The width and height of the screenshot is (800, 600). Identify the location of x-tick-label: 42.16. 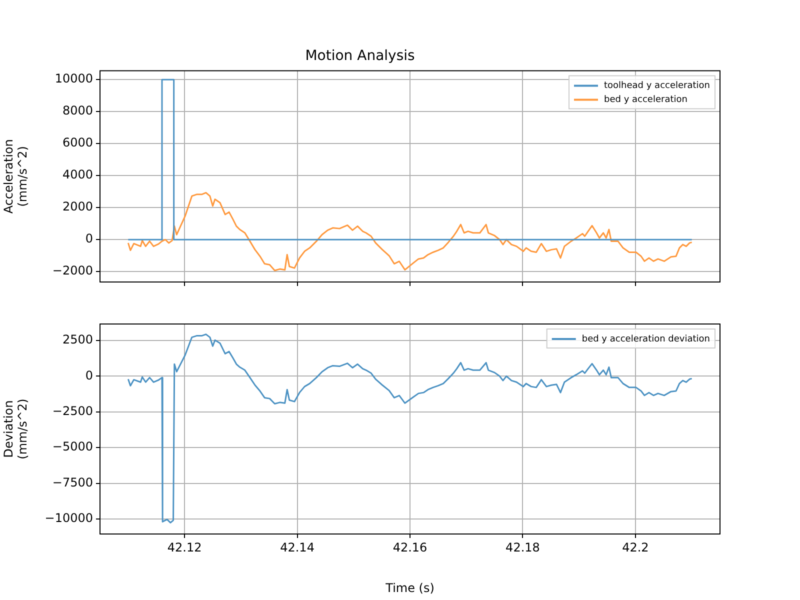
(410, 547).